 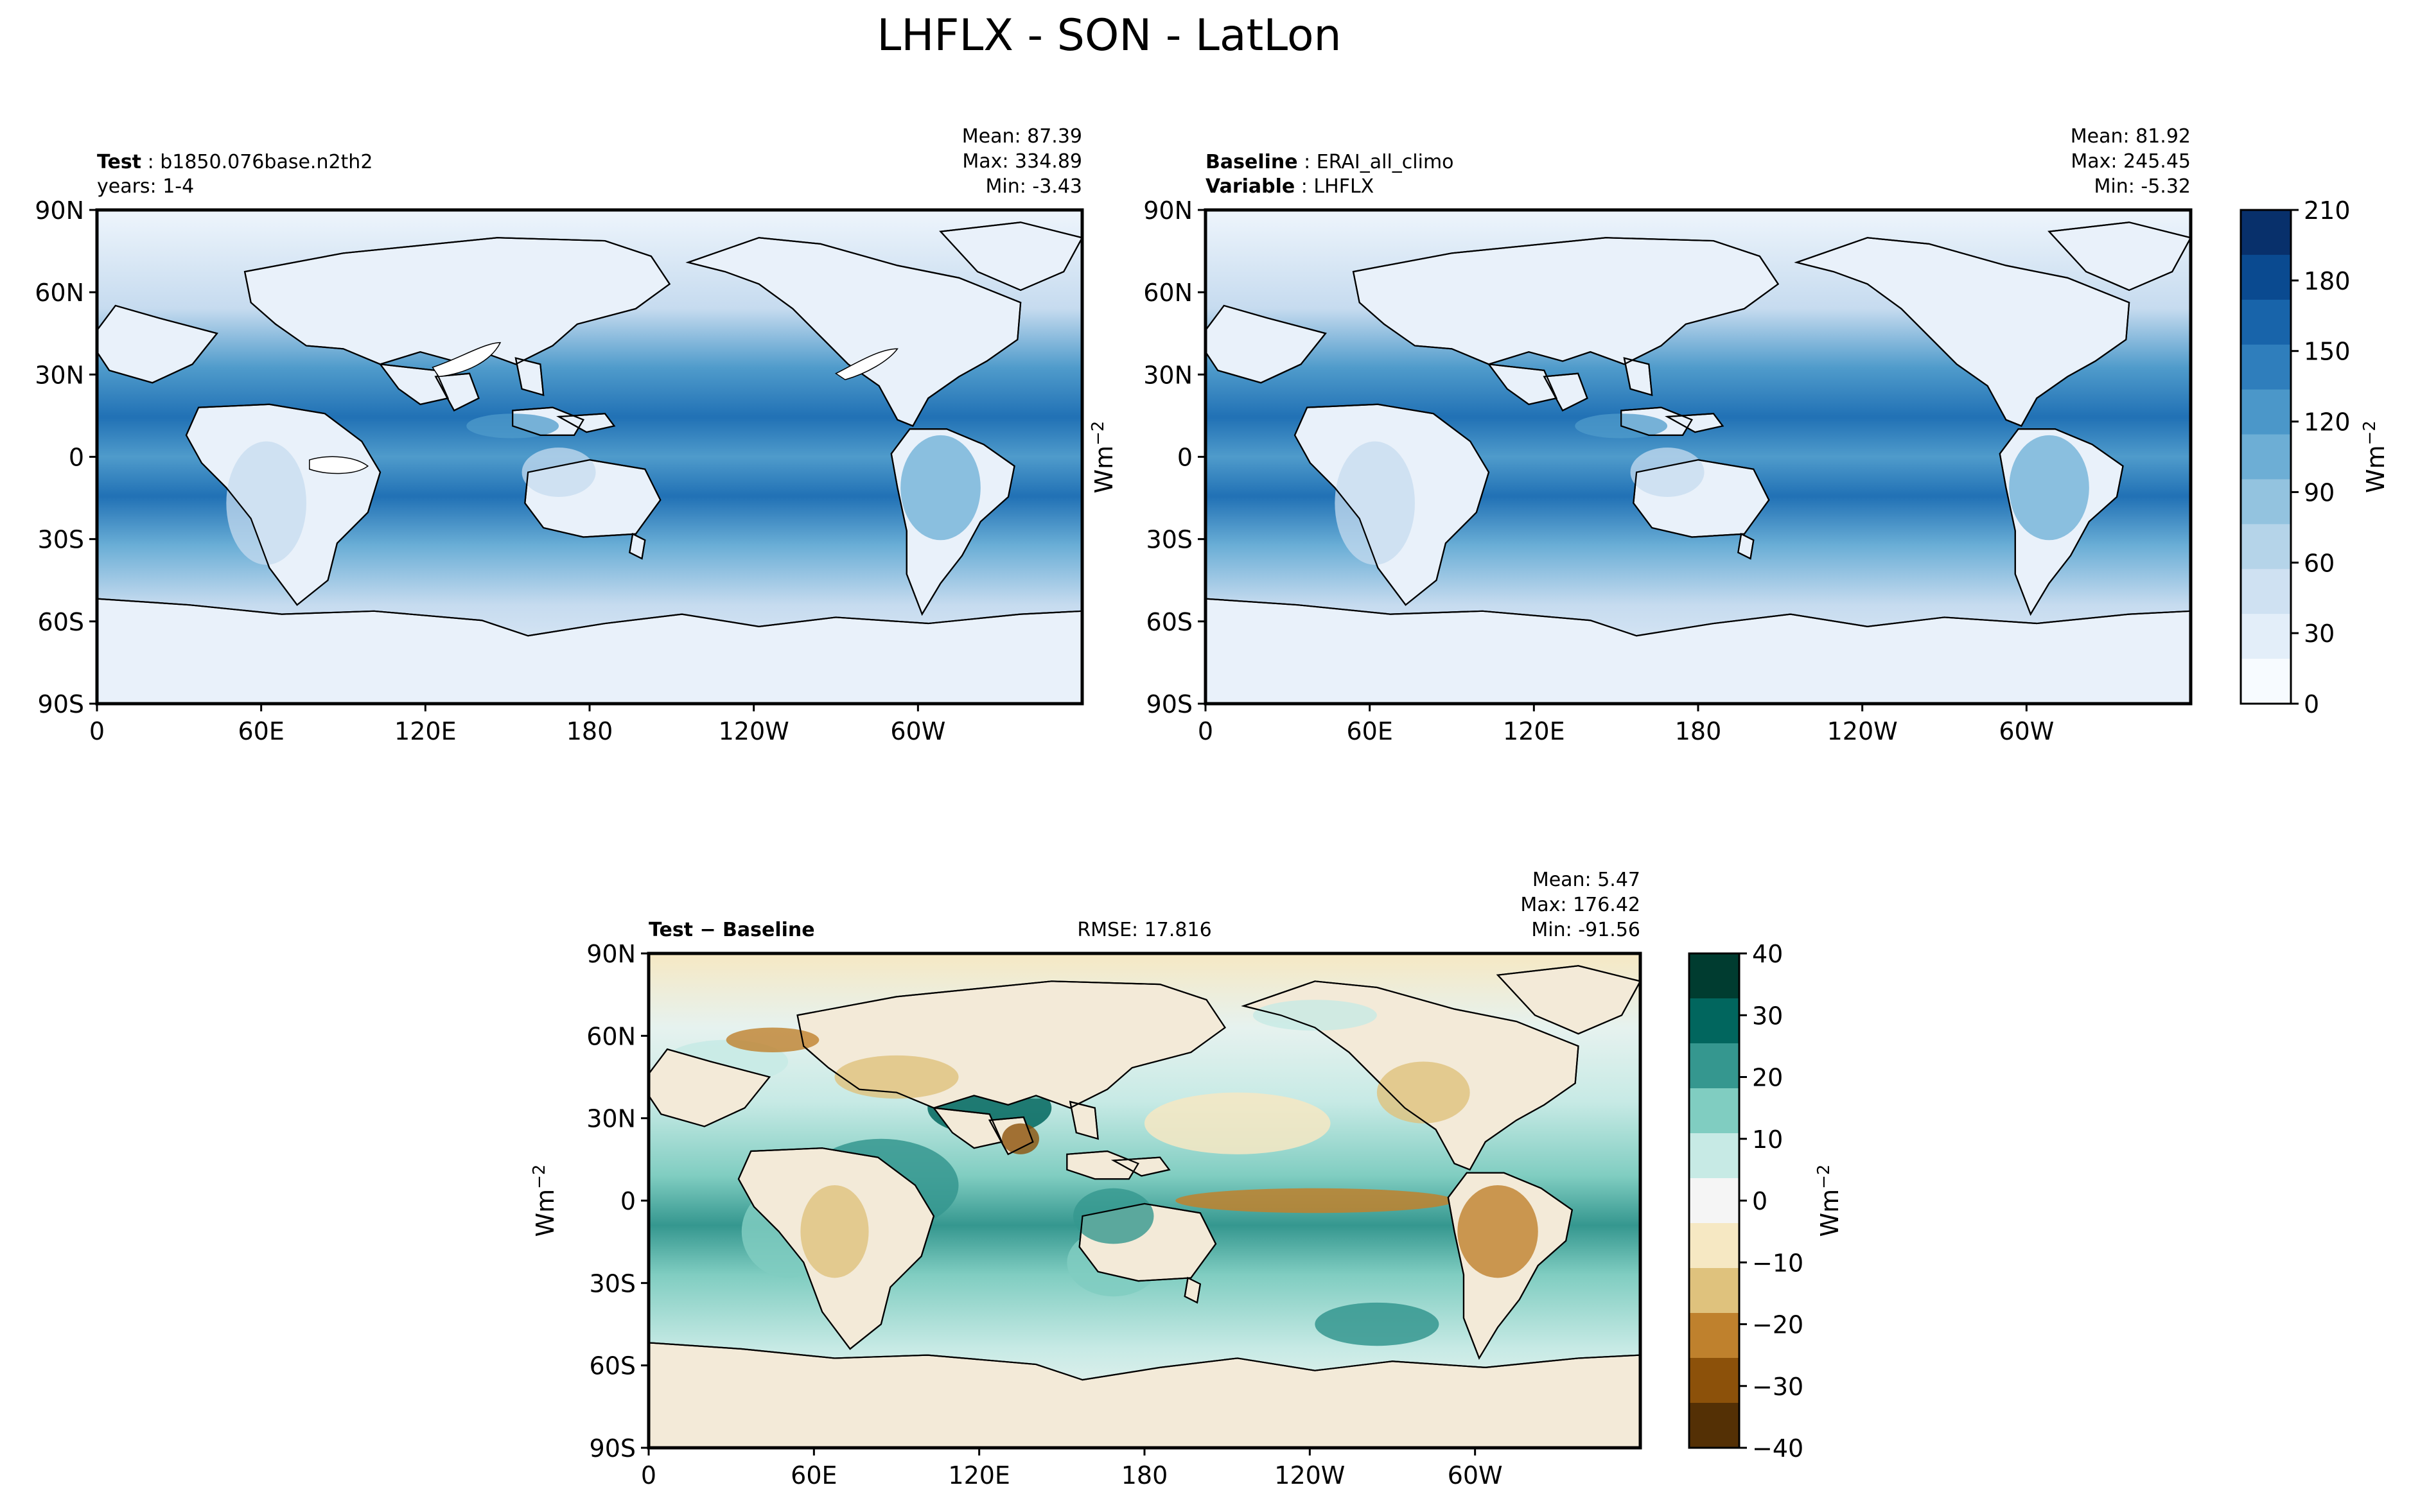 I want to click on baseline-label: Baseline : ERAI_all_climo, so click(x=1330, y=162).